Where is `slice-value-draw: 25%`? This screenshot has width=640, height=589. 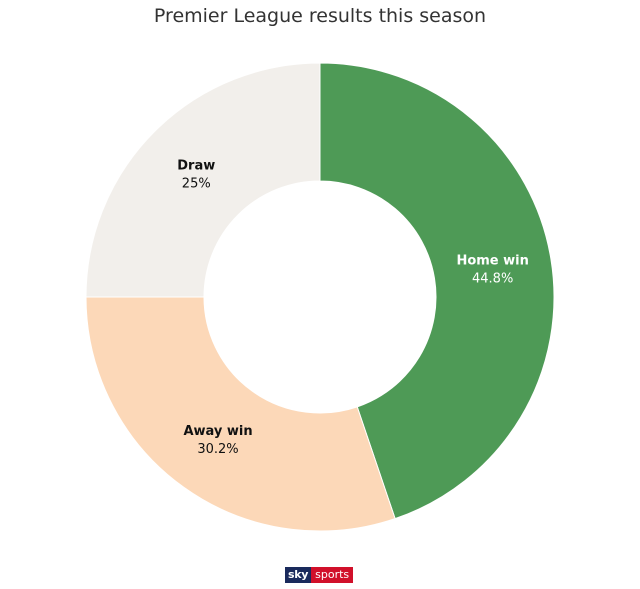 slice-value-draw: 25% is located at coordinates (196, 183).